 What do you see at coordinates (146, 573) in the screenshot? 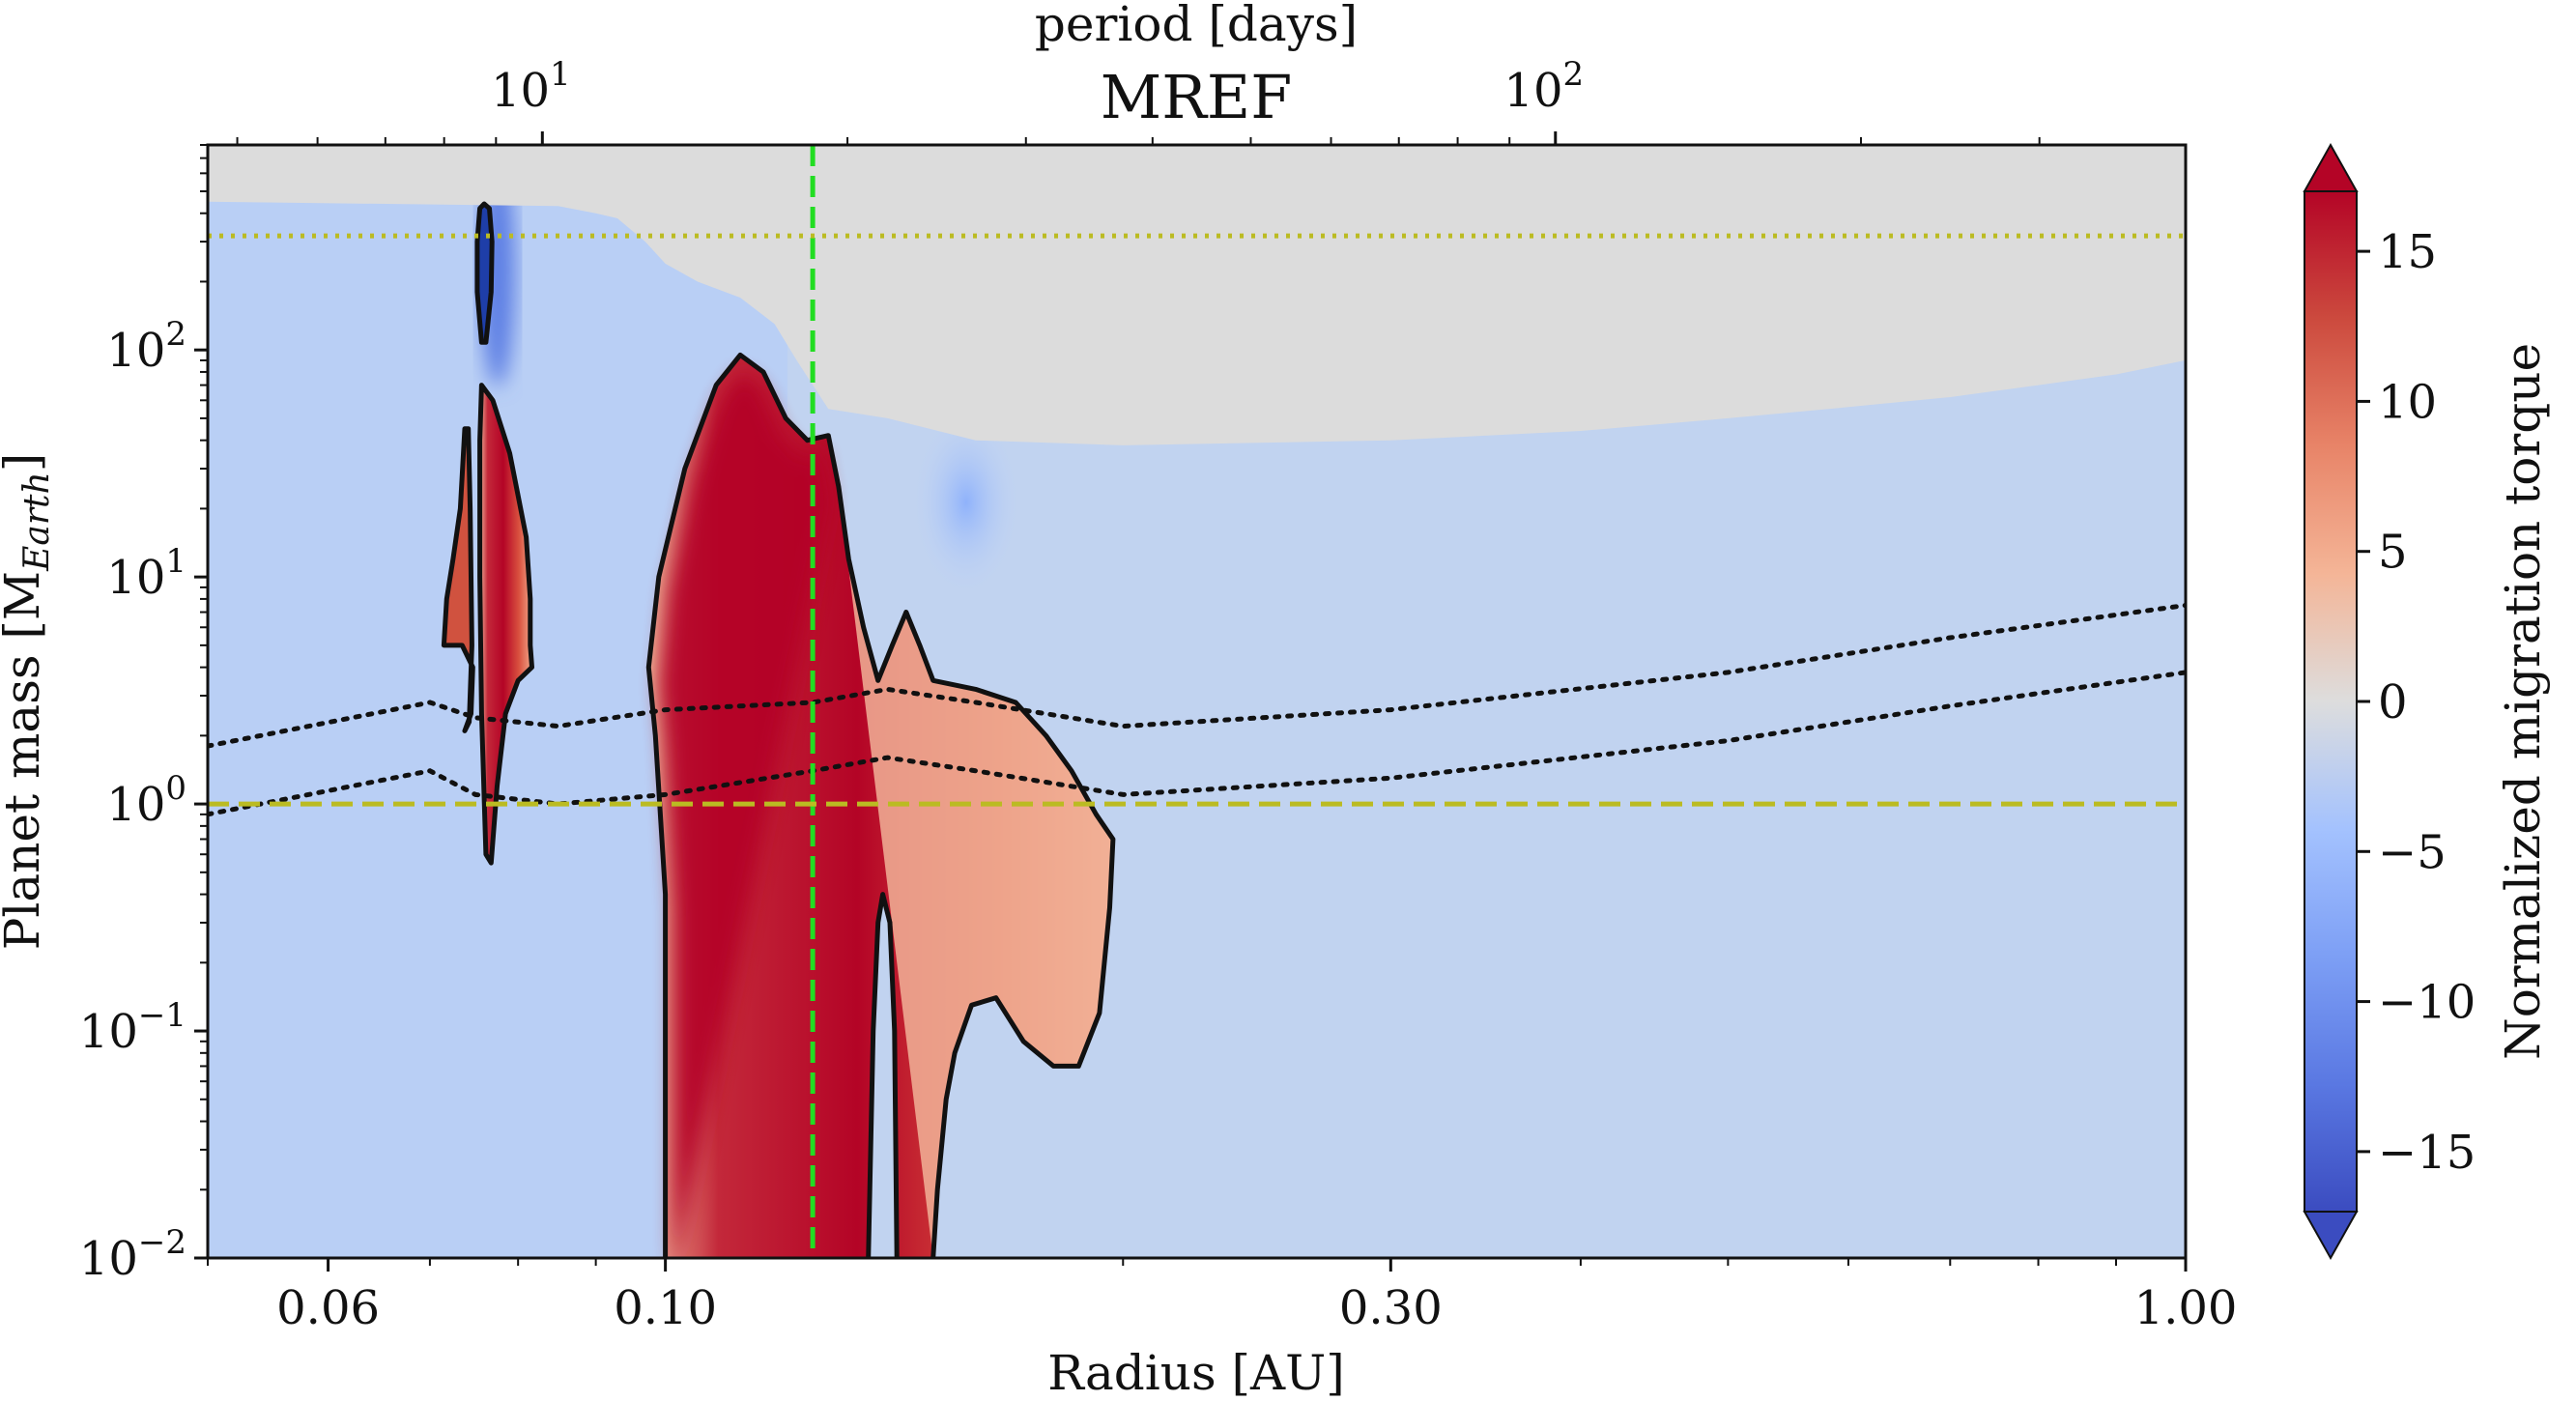
I see `y-tick-label: 10¹` at bounding box center [146, 573].